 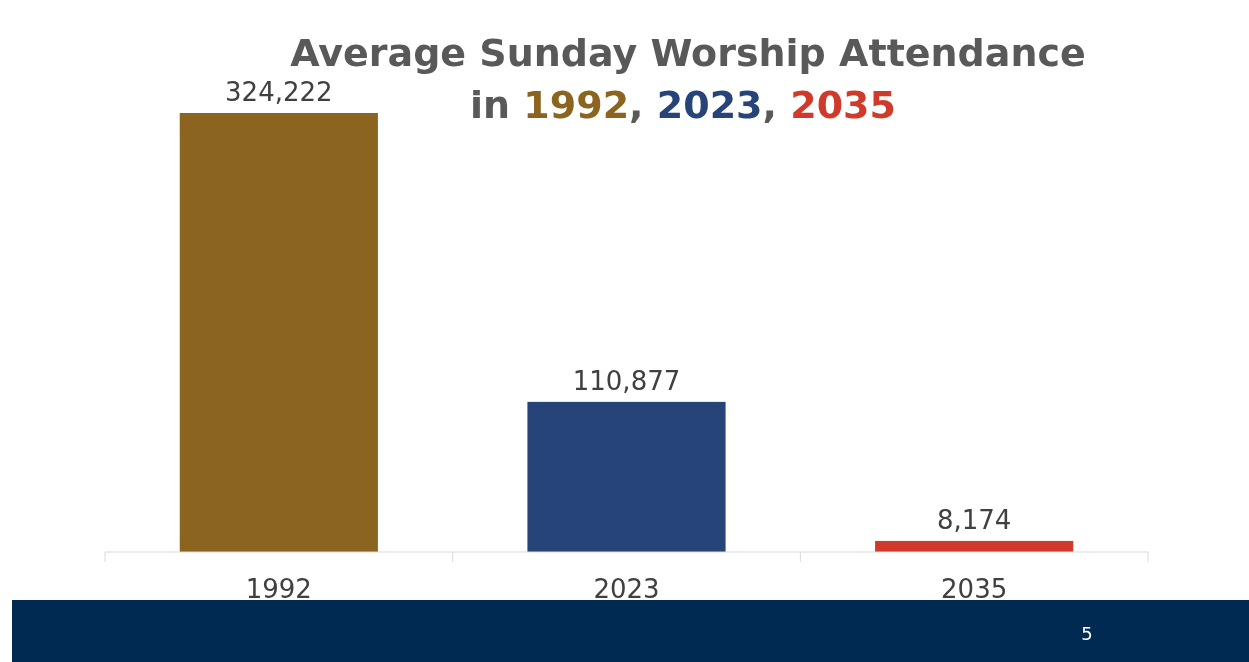 I want to click on data-label: 324,222, so click(x=279, y=92).